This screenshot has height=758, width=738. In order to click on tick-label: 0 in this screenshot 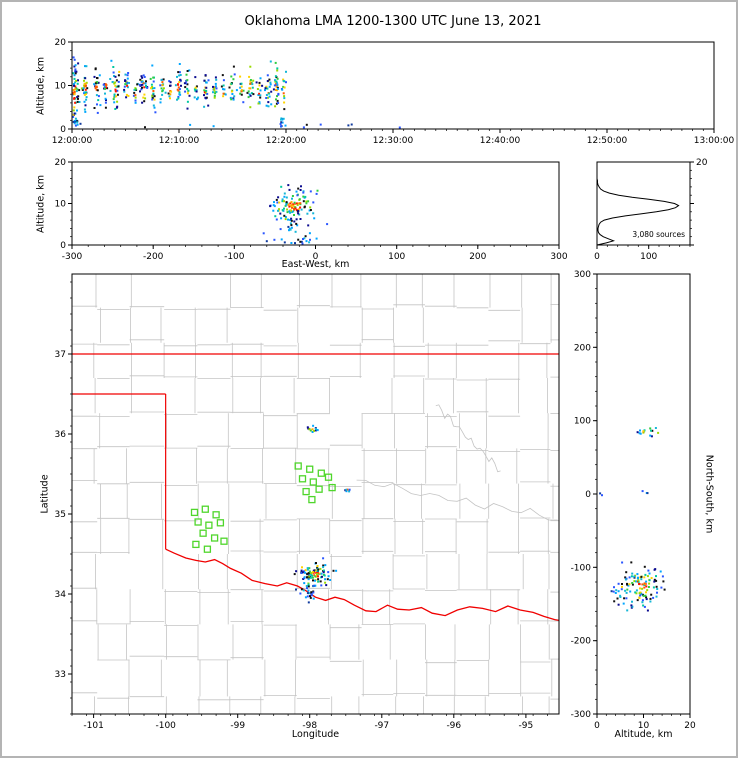, I will do `click(63, 130)`.